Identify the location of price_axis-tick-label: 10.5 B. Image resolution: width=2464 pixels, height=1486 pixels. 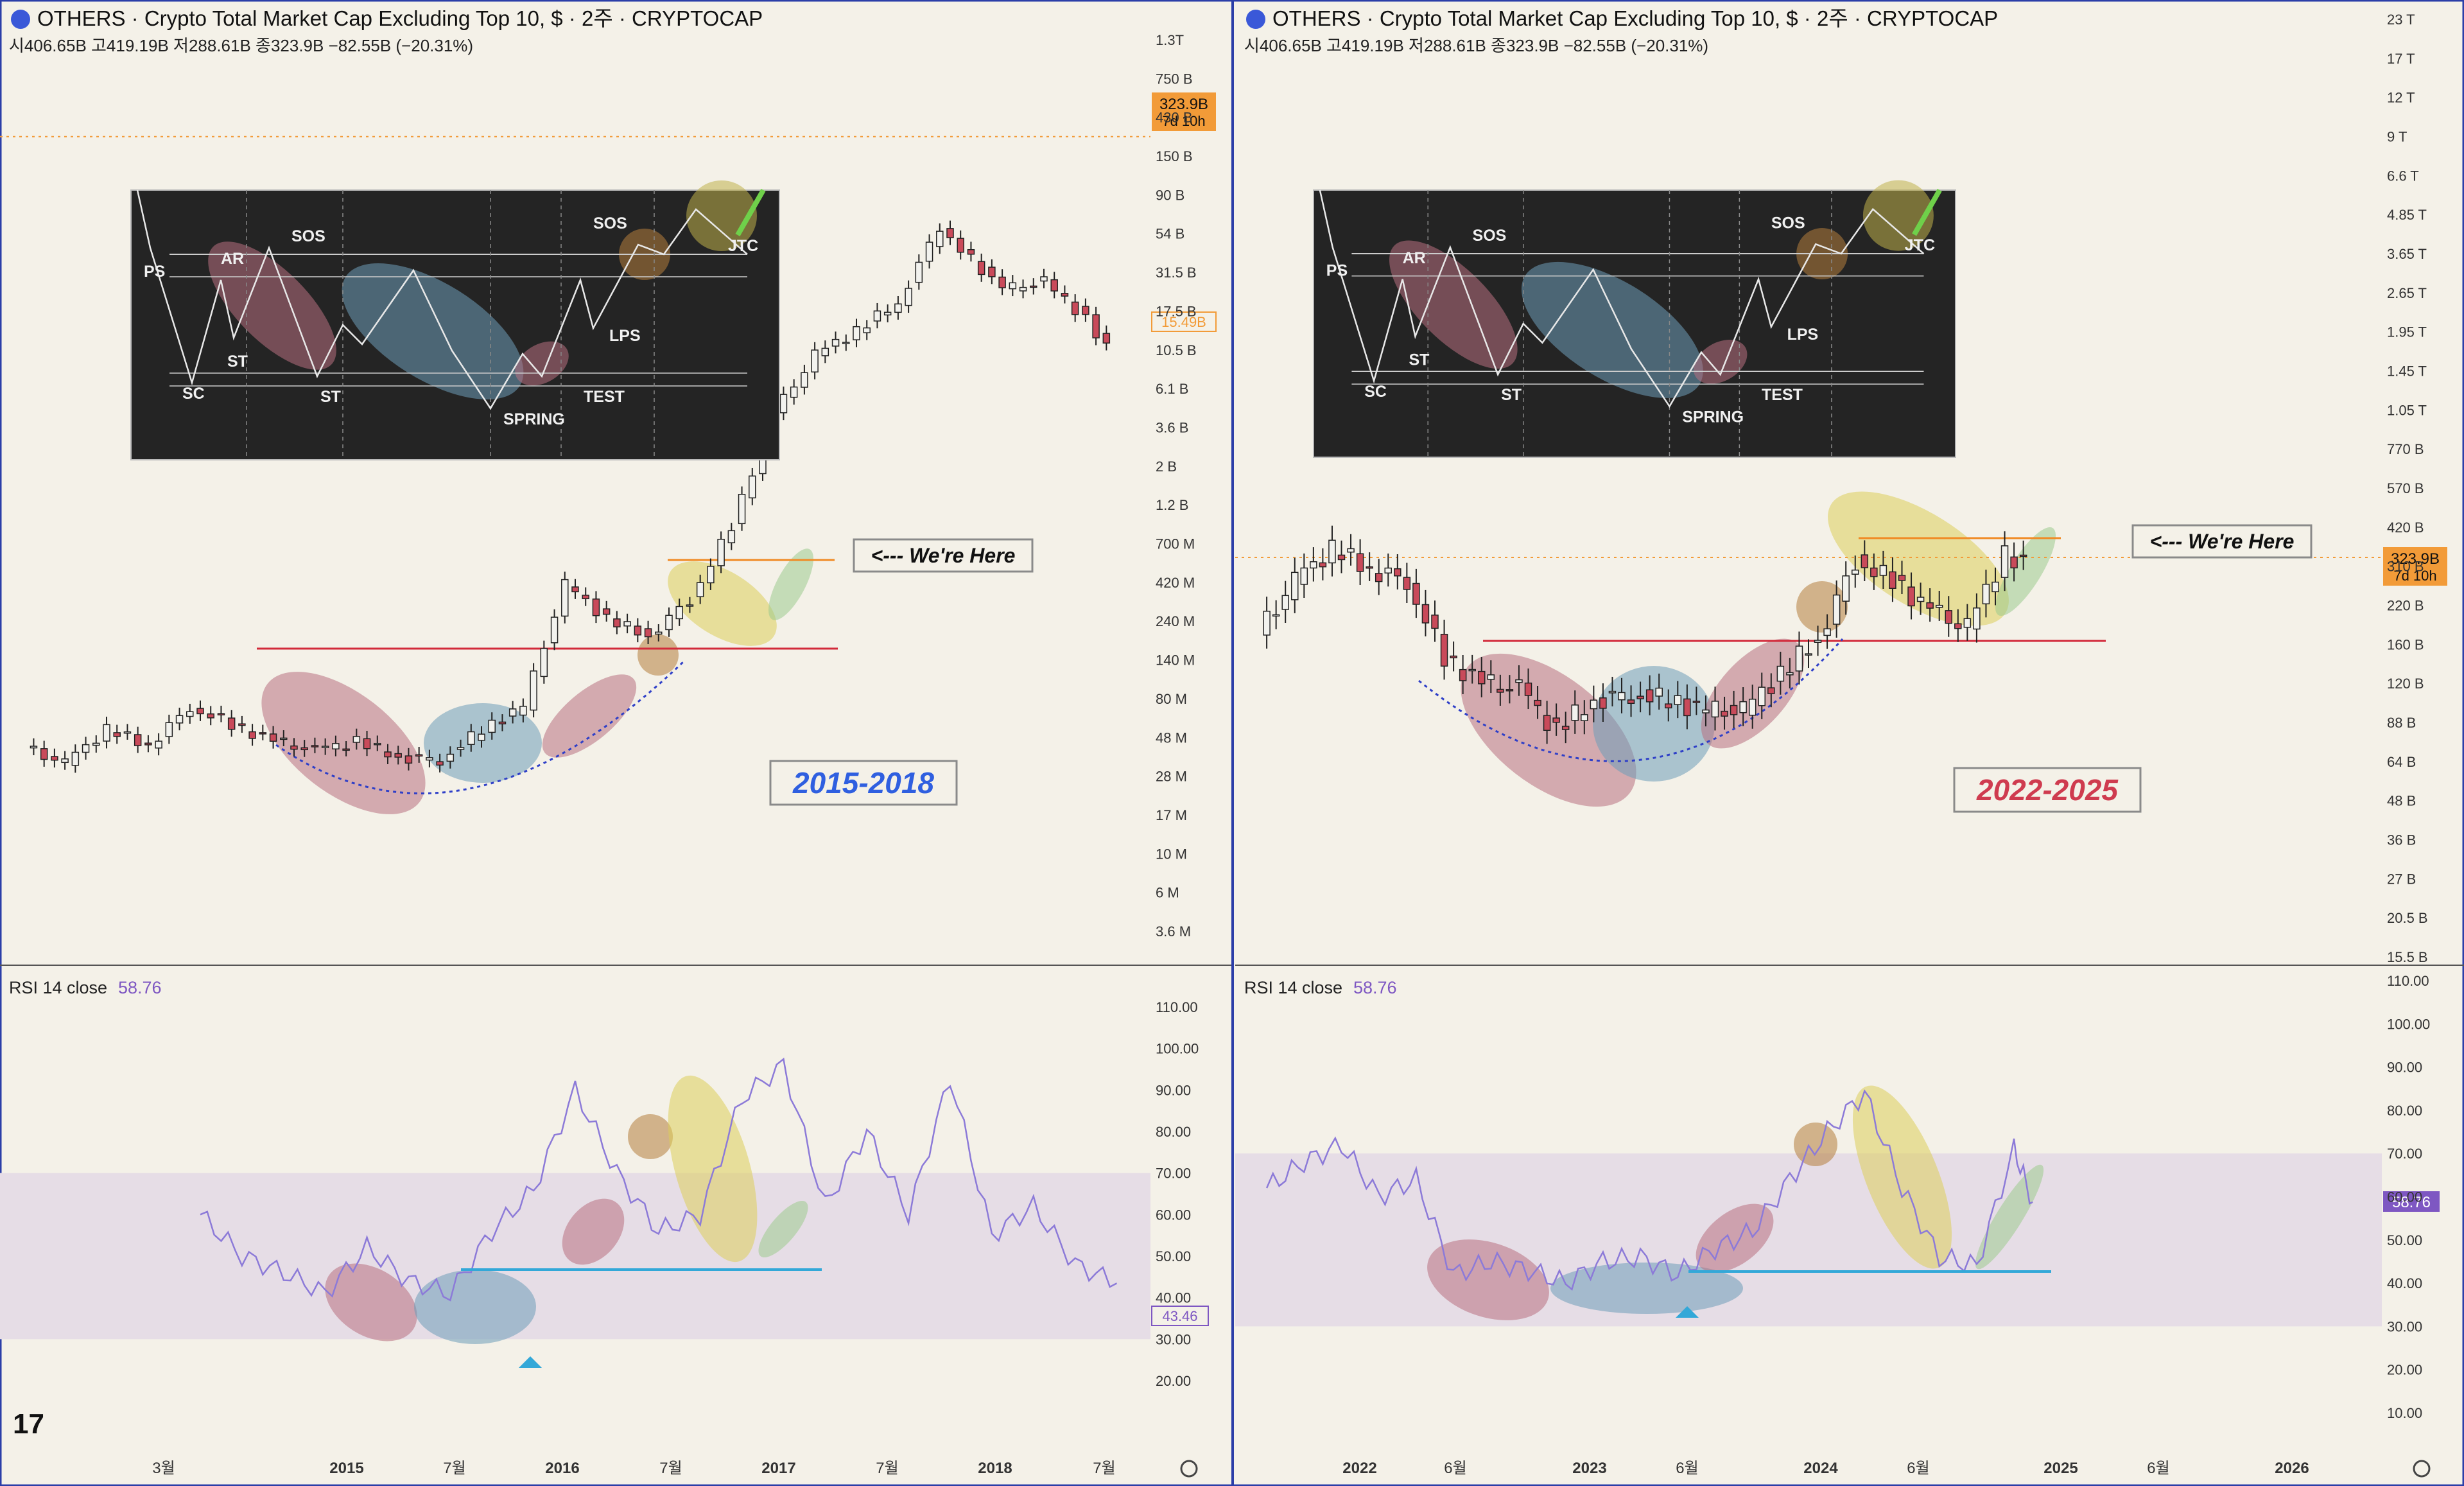
(1176, 350).